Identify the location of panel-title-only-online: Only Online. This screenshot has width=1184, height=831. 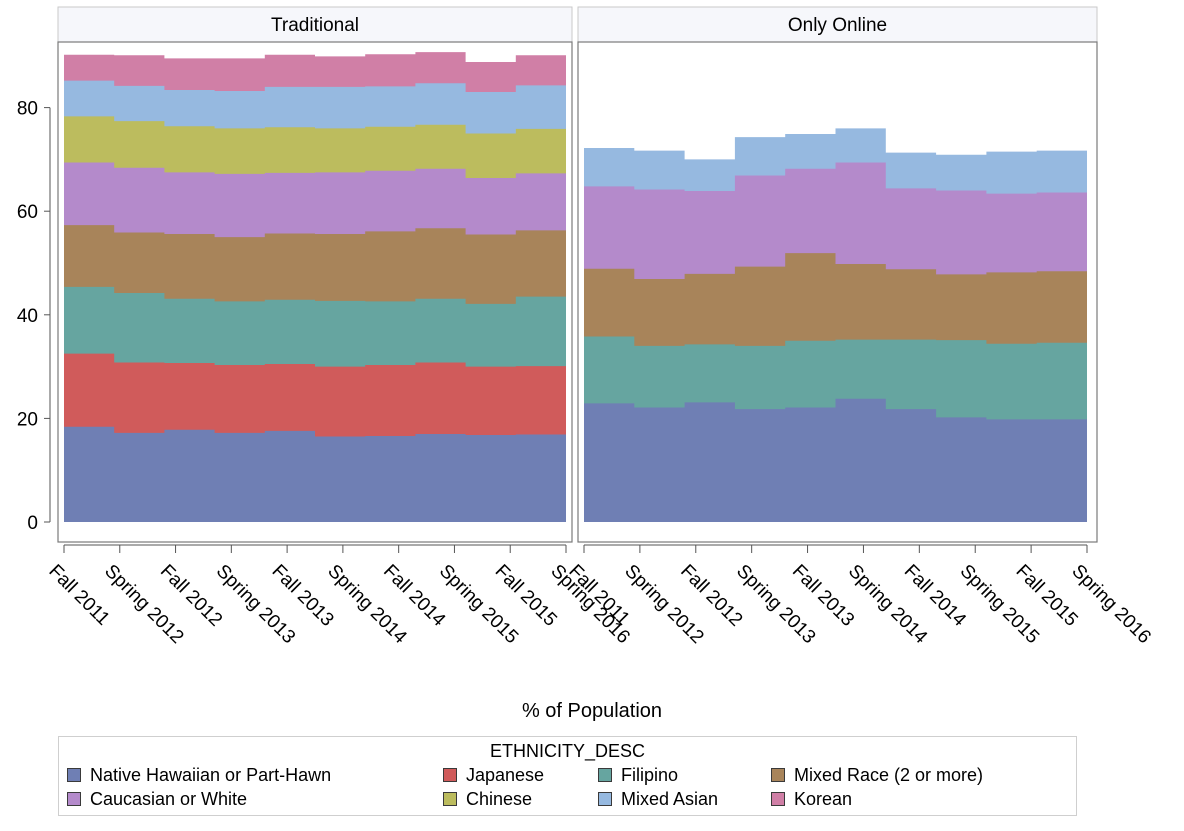
(837, 25).